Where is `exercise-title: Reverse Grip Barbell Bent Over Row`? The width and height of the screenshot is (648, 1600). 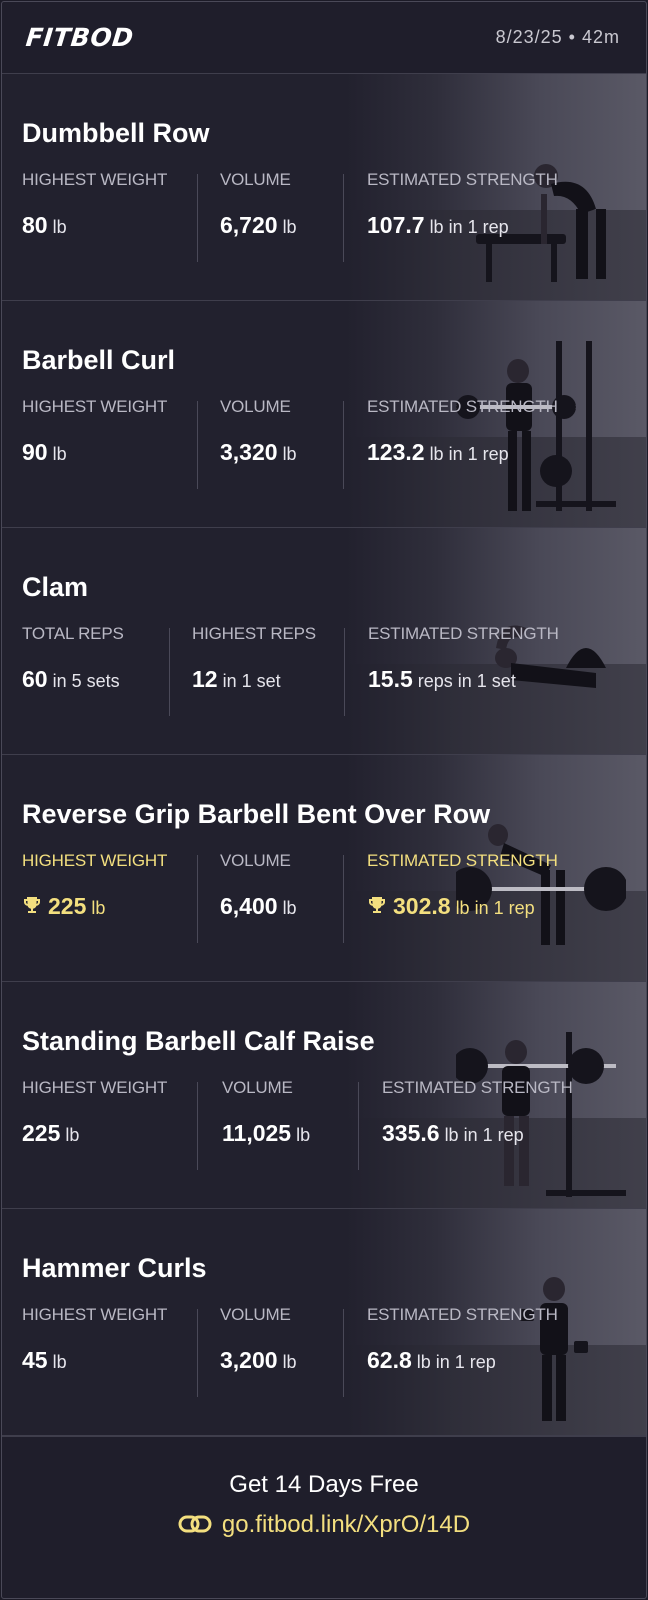 exercise-title: Reverse Grip Barbell Bent Over Row is located at coordinates (256, 814).